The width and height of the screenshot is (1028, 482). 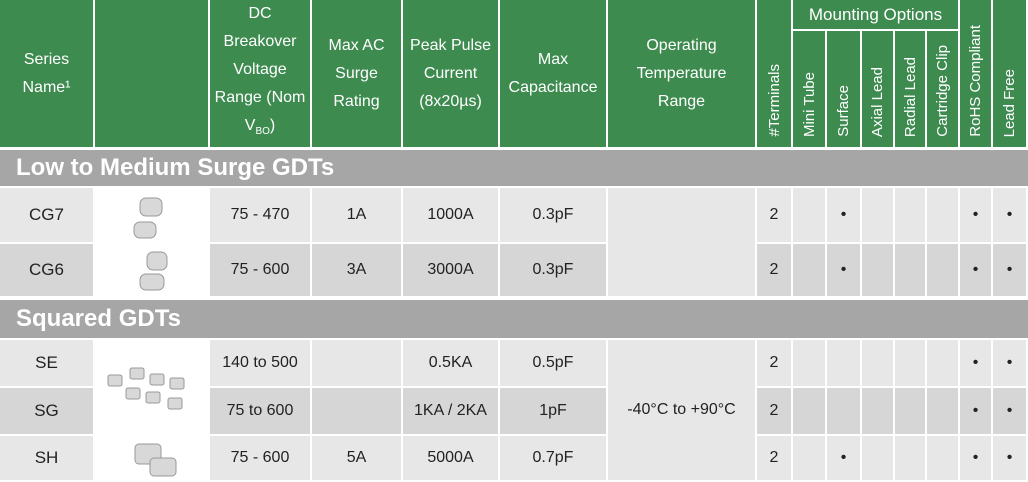 I want to click on cell-series: CG7, so click(x=46, y=215).